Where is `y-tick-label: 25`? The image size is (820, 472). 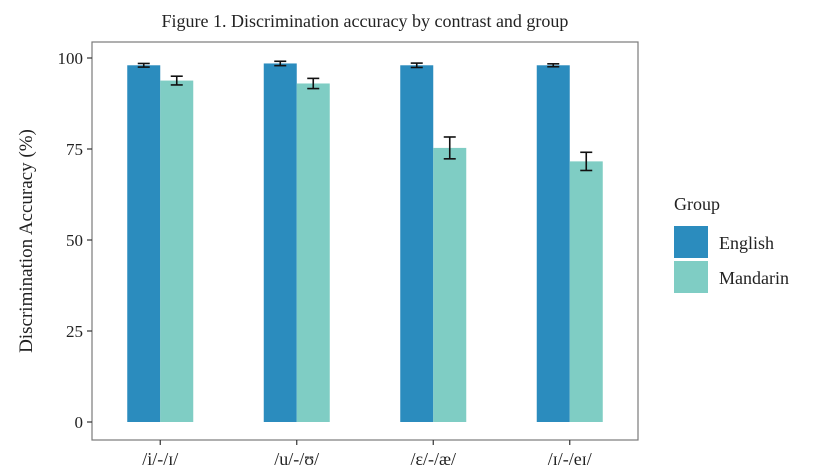 y-tick-label: 25 is located at coordinates (74, 331).